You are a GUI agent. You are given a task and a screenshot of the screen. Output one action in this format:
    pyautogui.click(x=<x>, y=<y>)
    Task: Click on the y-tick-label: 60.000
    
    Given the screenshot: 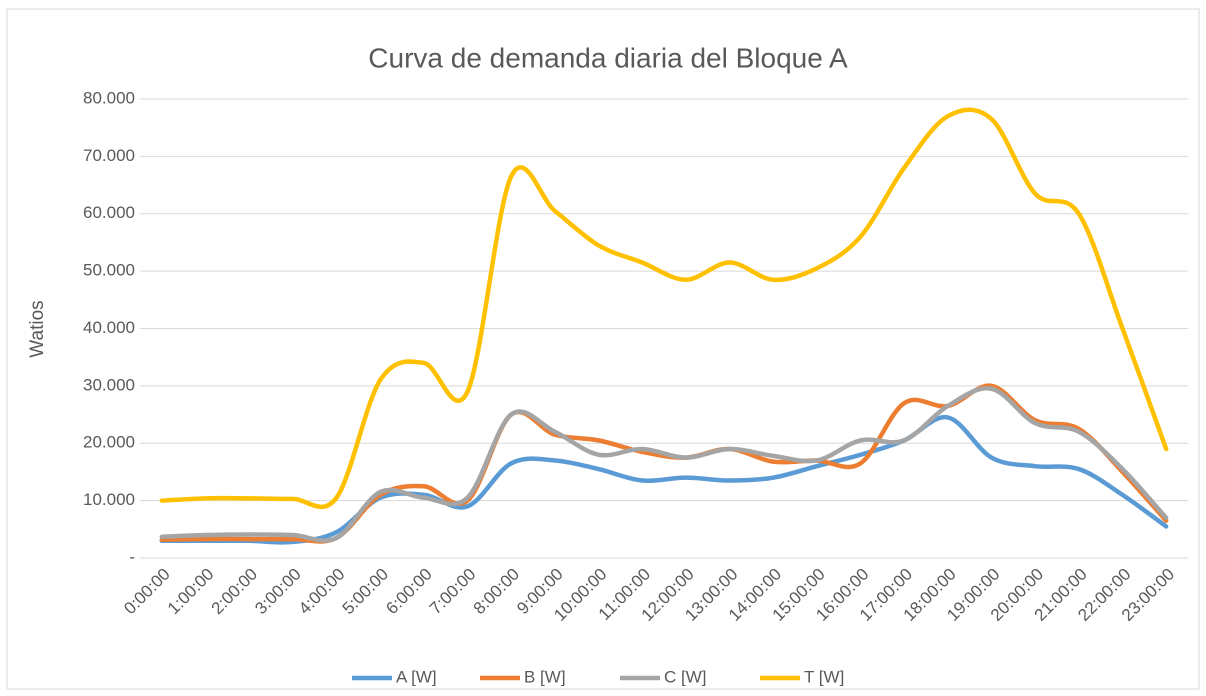 What is the action you would take?
    pyautogui.click(x=109, y=212)
    